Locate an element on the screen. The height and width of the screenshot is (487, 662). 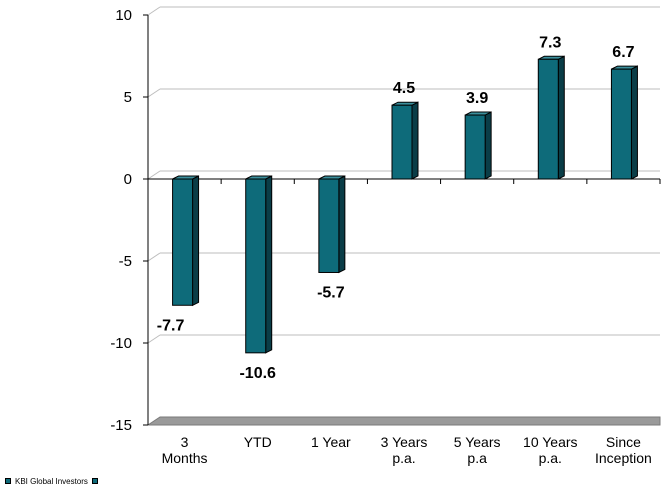
category-label: YTD is located at coordinates (258, 442).